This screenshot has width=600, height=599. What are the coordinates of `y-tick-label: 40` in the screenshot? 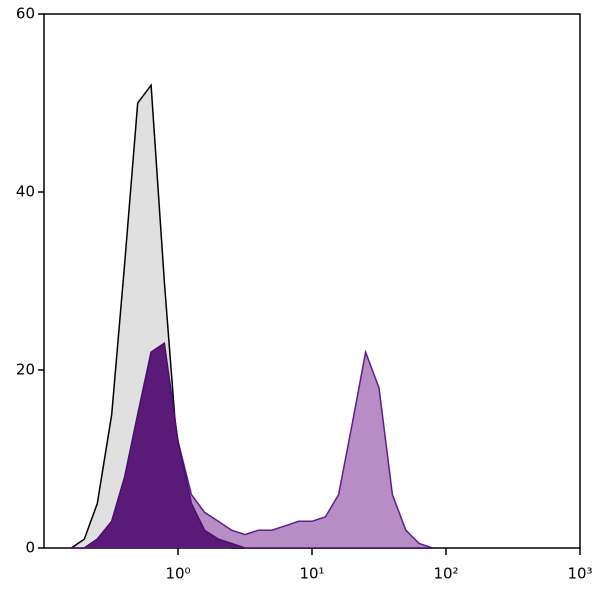 It's located at (25, 192).